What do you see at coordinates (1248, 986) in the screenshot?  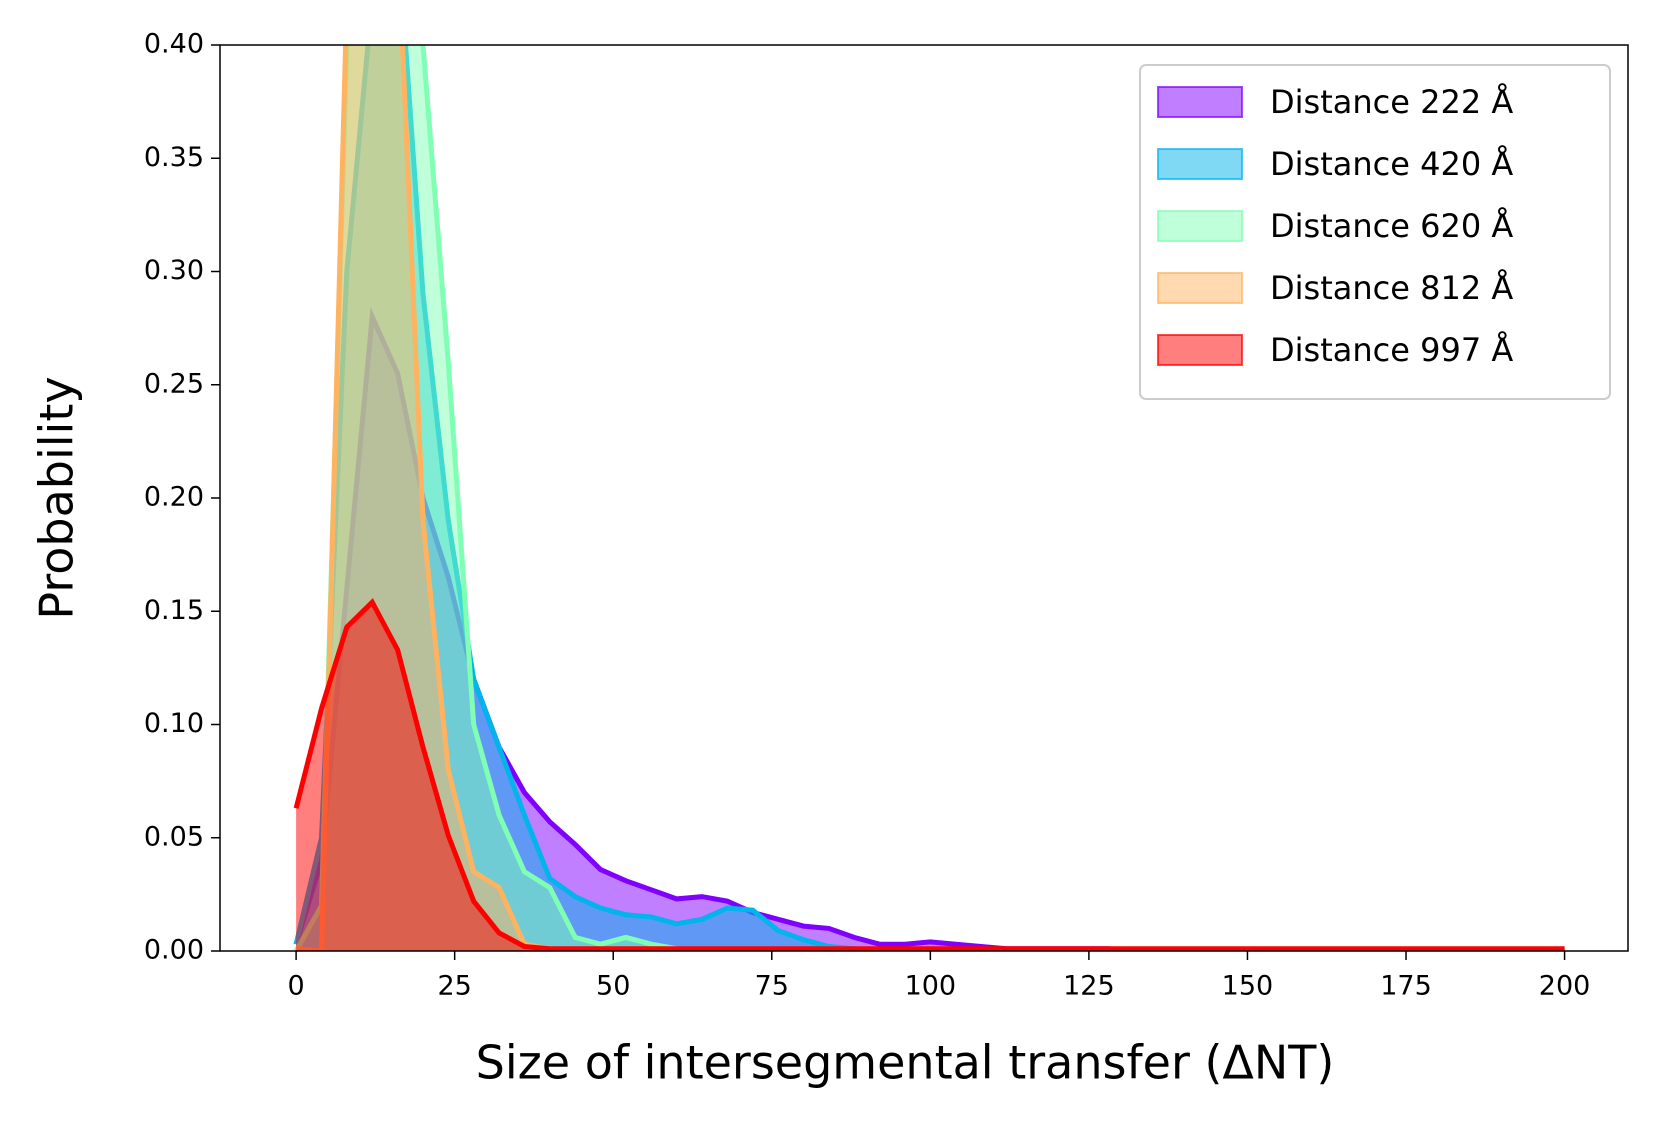 I see `x-tick-label: 150` at bounding box center [1248, 986].